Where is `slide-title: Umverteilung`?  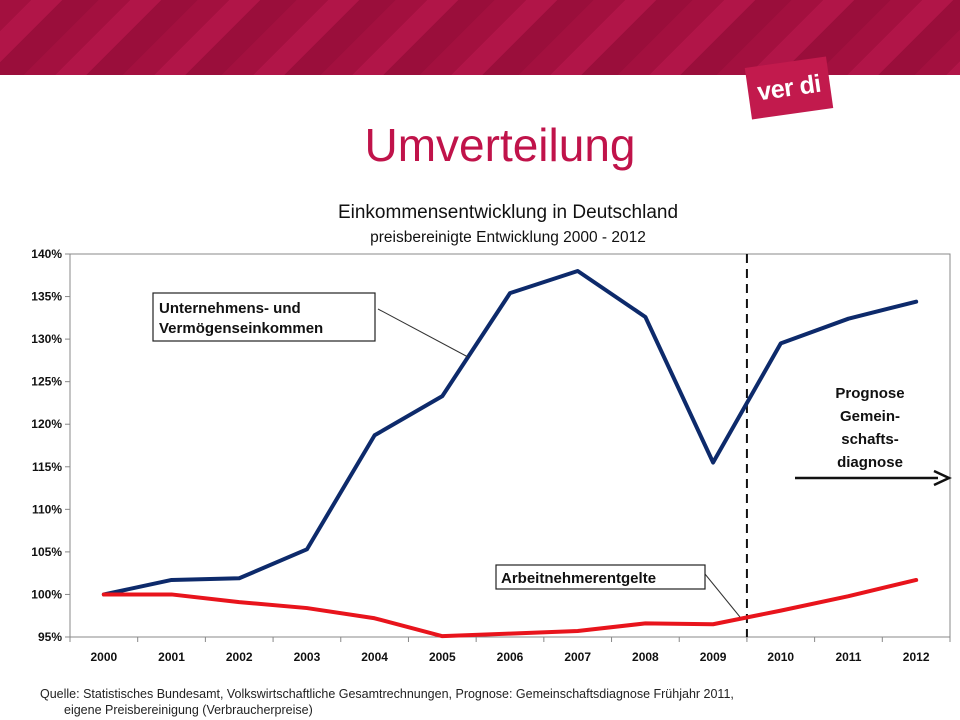
slide-title: Umverteilung is located at coordinates (500, 145).